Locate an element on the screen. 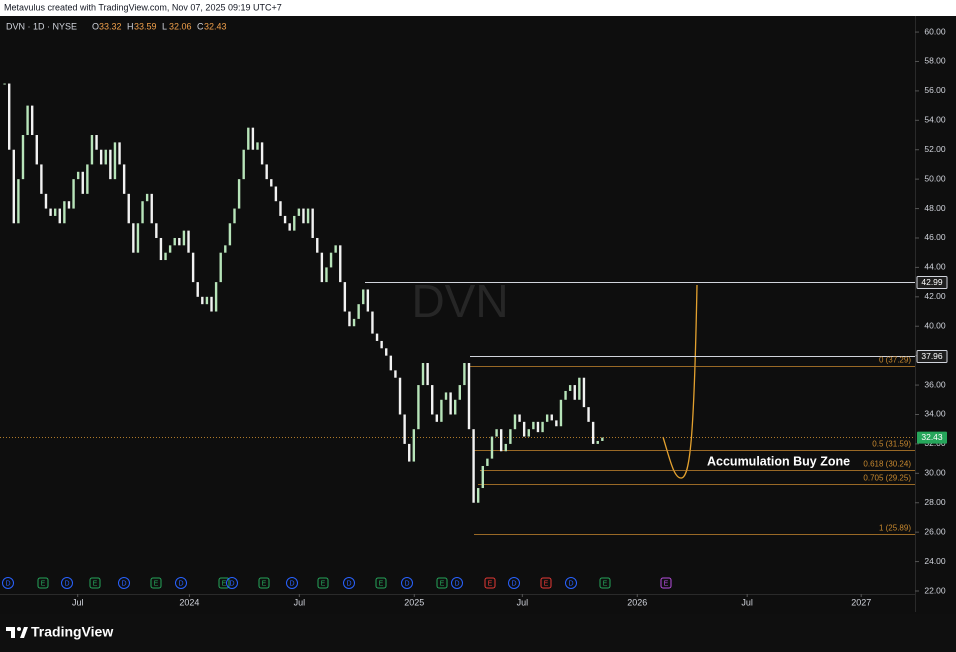  ohlc-value: 32.06 is located at coordinates (180, 26).